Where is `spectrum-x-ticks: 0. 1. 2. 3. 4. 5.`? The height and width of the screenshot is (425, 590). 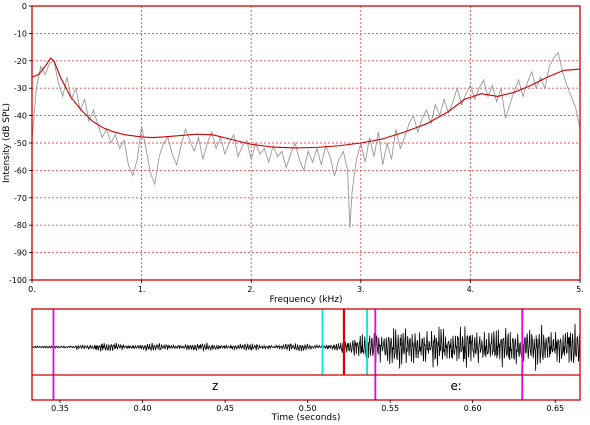 spectrum-x-ticks: 0. 1. 2. 3. 4. 5. is located at coordinates (306, 287).